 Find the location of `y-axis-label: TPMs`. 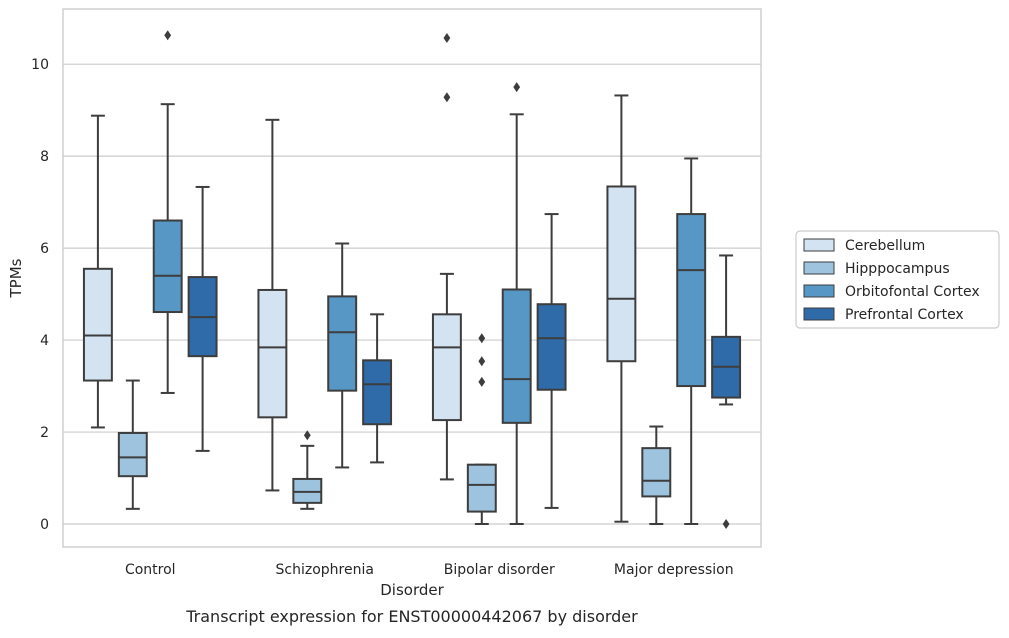

y-axis-label: TPMs is located at coordinates (16, 278).